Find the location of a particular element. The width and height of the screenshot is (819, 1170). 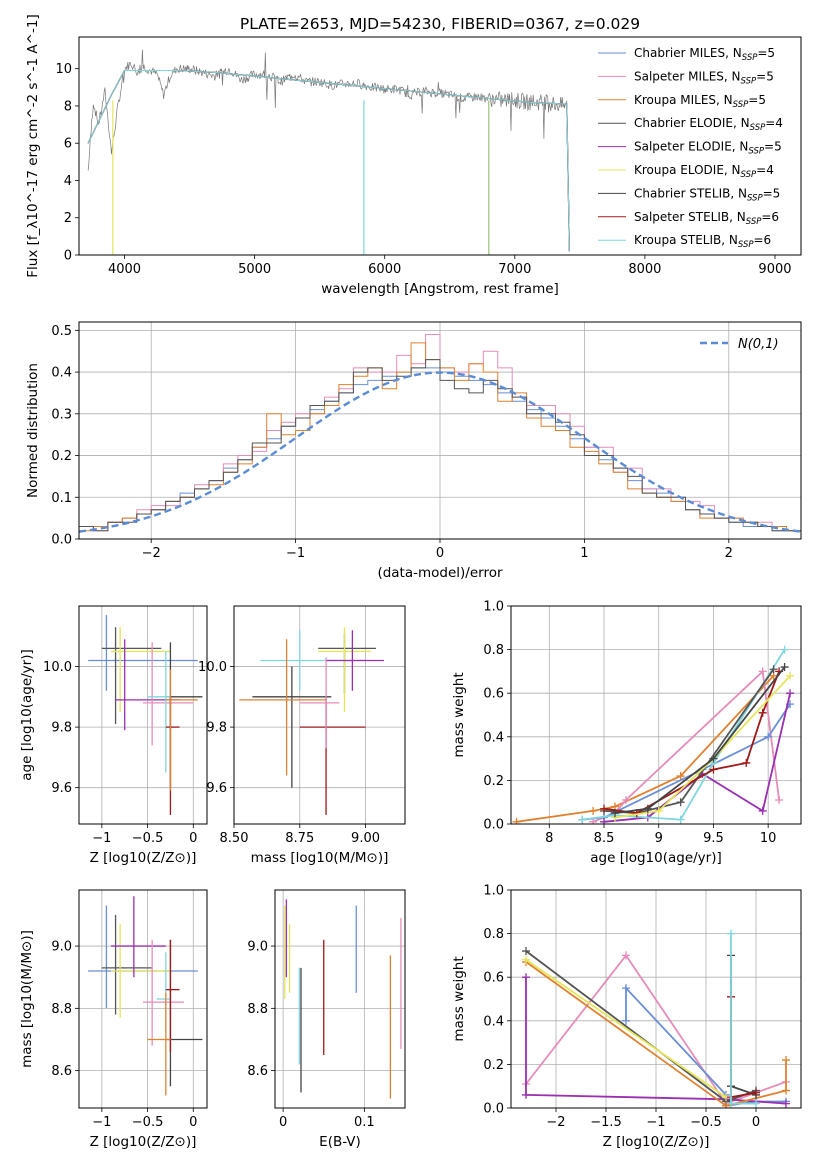

x-tick-label: 7000 is located at coordinates (514, 269).